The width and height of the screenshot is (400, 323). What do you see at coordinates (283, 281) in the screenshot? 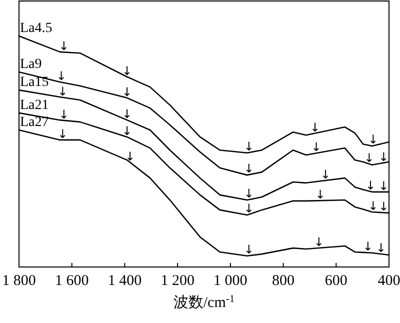
I see `x-tick-label: 800` at bounding box center [283, 281].